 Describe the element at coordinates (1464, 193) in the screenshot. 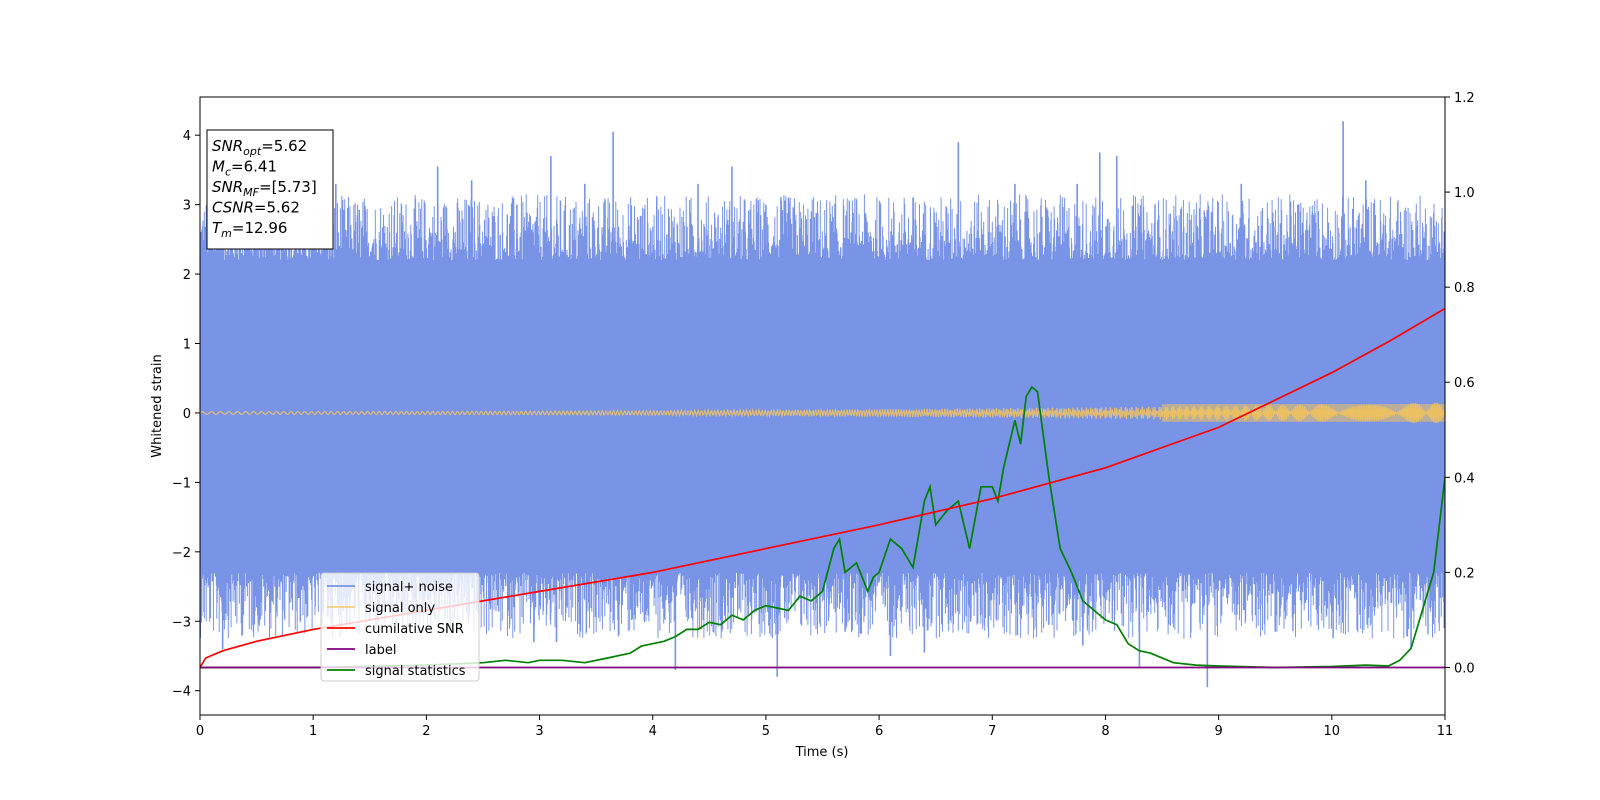

I see `y2-tick-label: 1.0` at that location.